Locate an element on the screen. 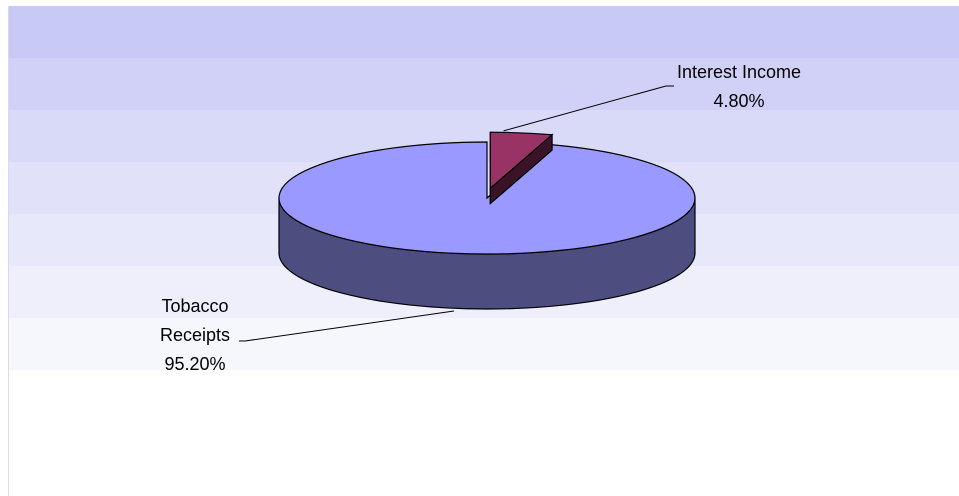 The width and height of the screenshot is (959, 496). slice-label-0: Interest Income 4.80% is located at coordinates (652, 97).